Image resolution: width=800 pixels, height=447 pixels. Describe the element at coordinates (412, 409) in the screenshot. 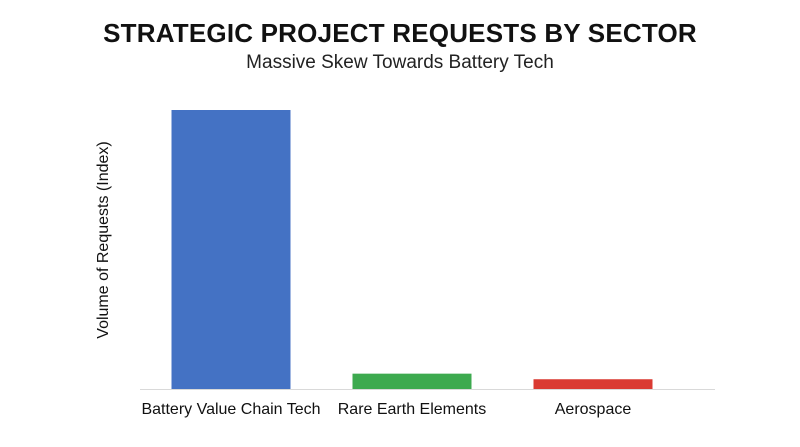

I see `x-tick-label: Rare Earth Elements` at that location.